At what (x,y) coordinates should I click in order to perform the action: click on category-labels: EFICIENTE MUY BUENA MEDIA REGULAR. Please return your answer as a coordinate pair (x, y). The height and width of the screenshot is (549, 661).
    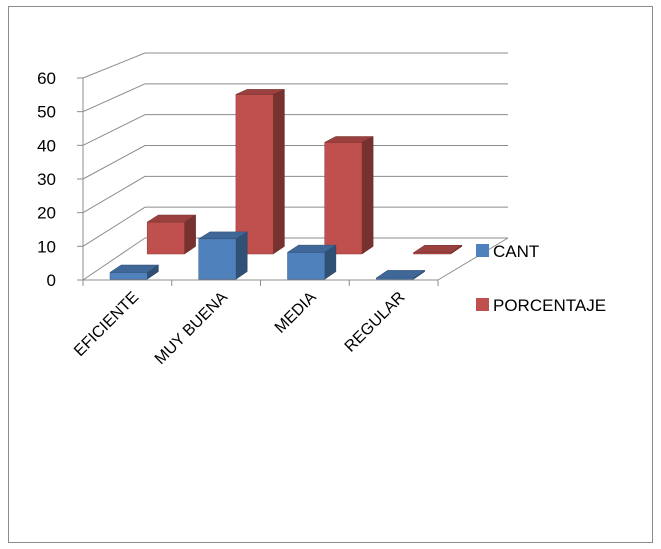
    Looking at the image, I should click on (239, 328).